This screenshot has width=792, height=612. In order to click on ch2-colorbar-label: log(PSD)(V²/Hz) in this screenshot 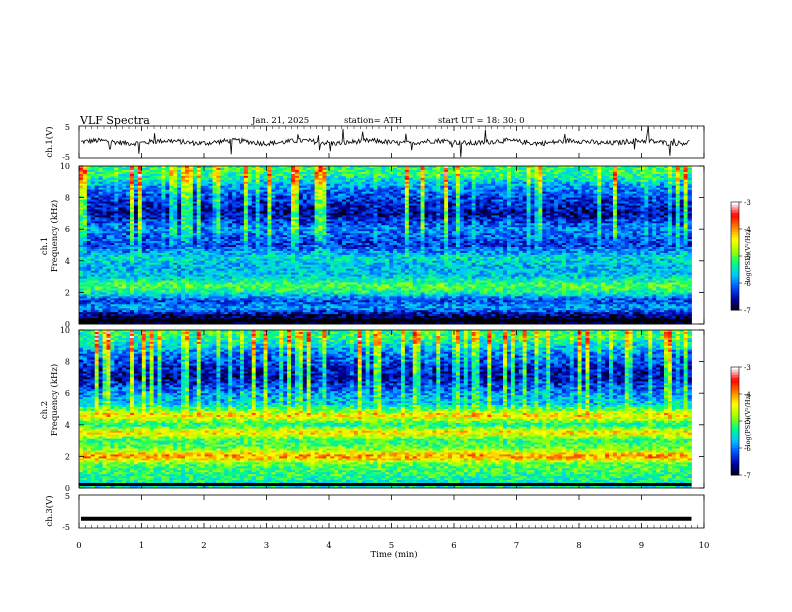, I will do `click(748, 419)`.